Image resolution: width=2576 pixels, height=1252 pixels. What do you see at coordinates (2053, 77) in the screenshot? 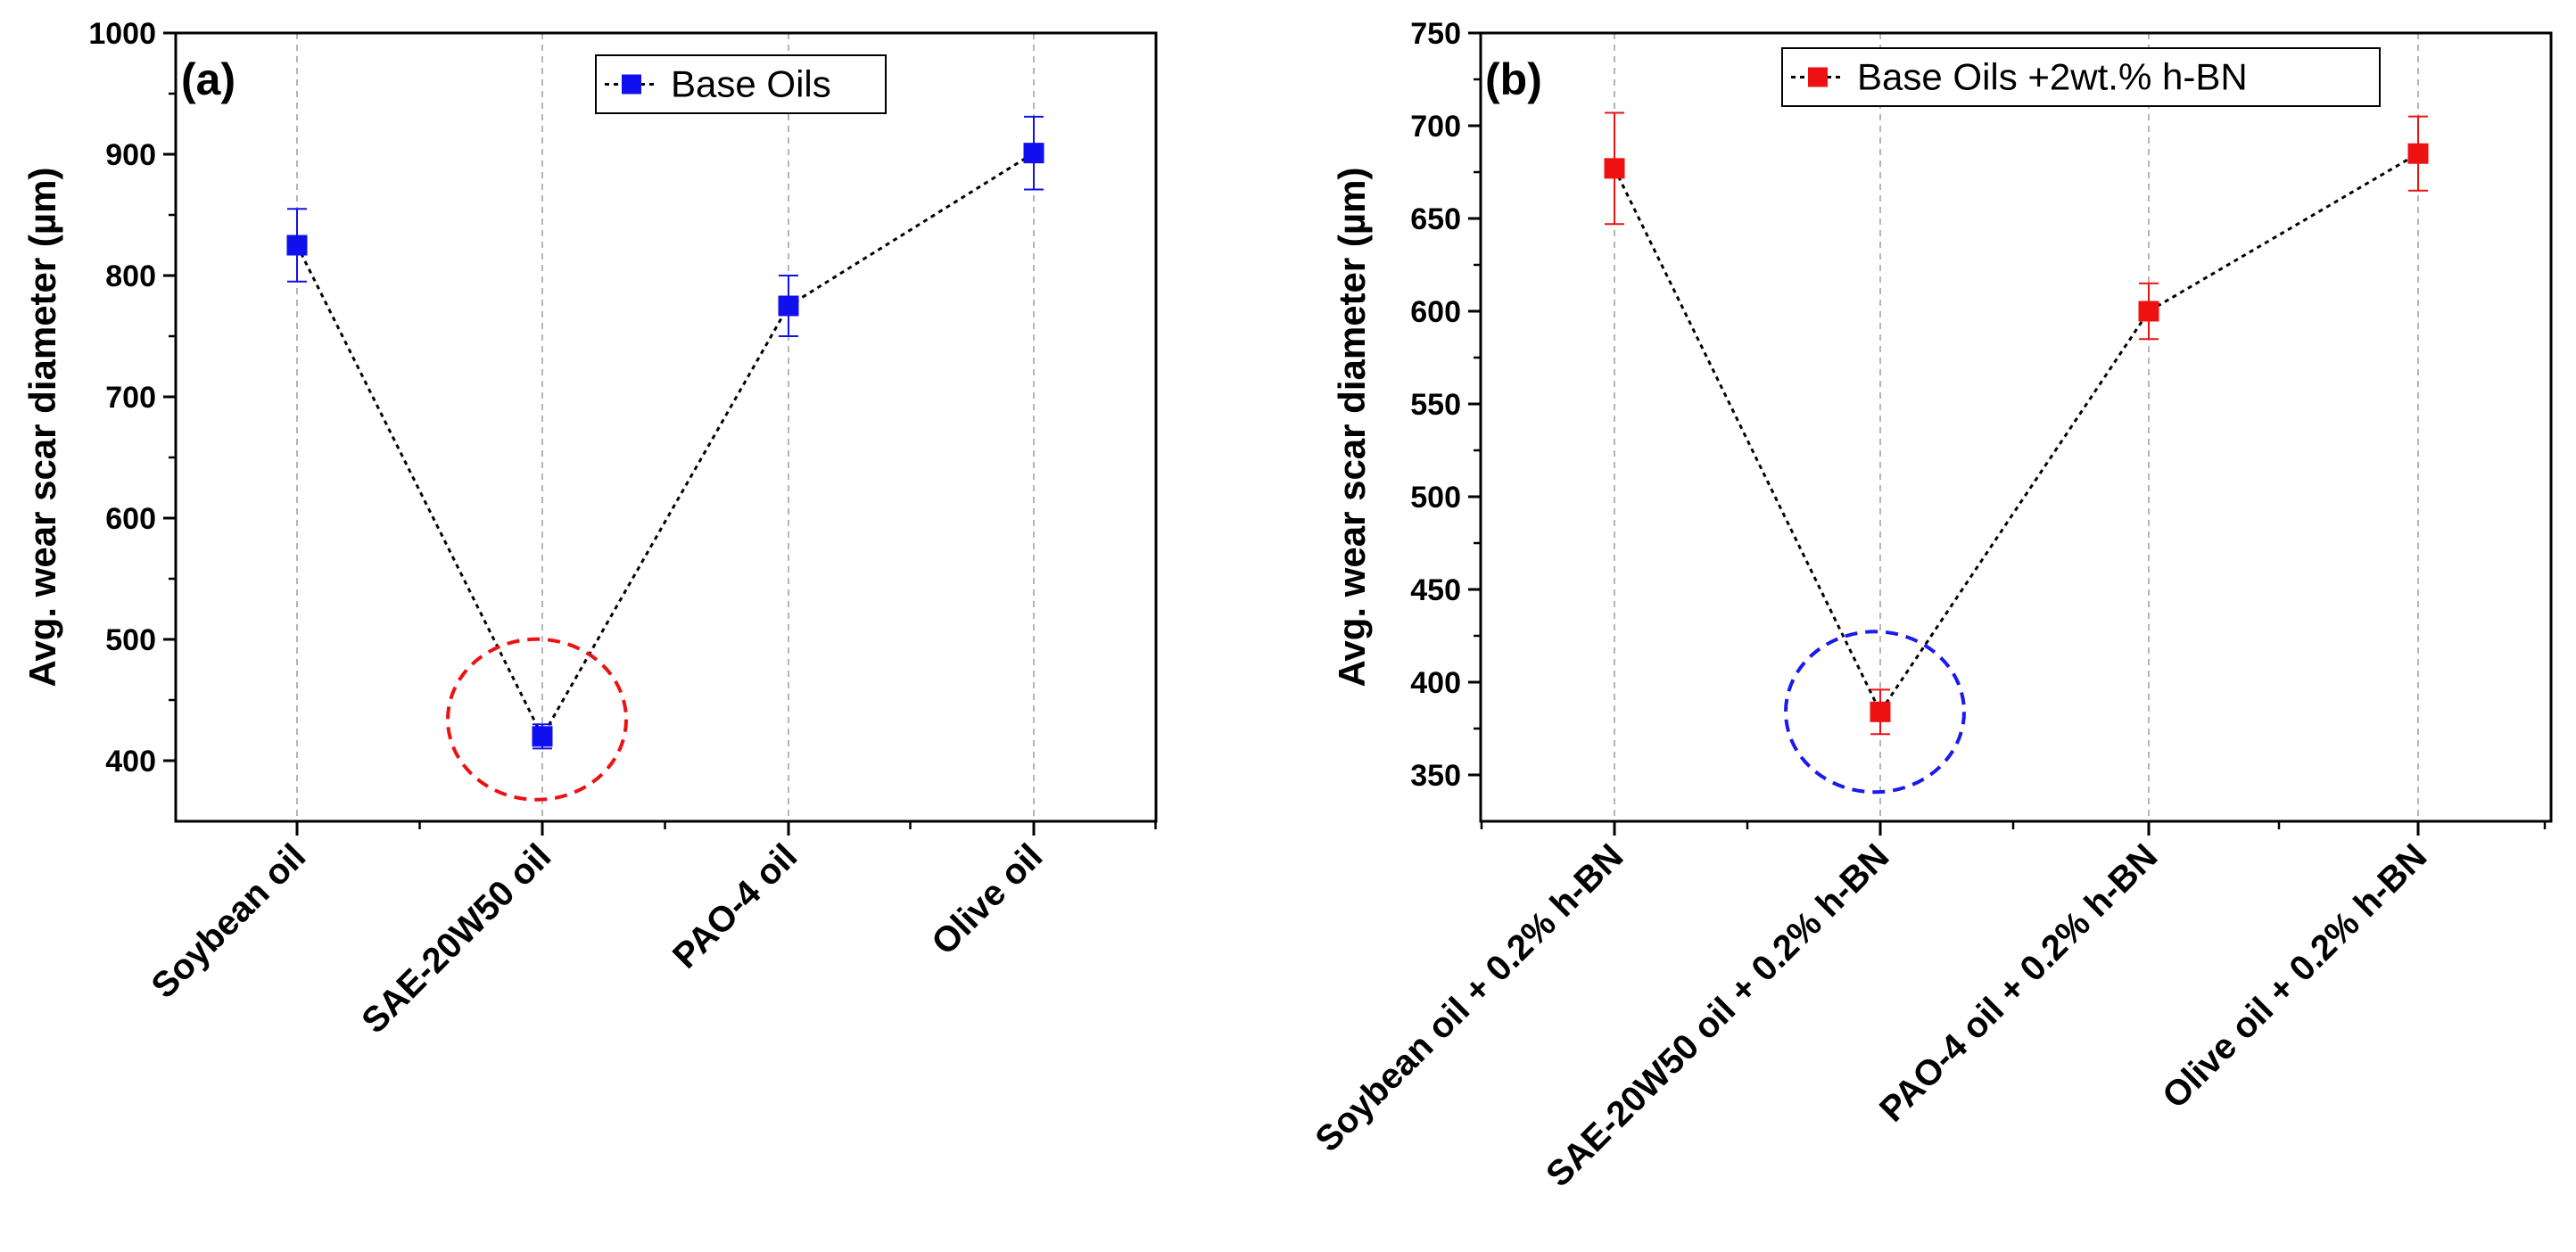
I see `legend-label: Base Oils +2wt.% h-BN` at bounding box center [2053, 77].